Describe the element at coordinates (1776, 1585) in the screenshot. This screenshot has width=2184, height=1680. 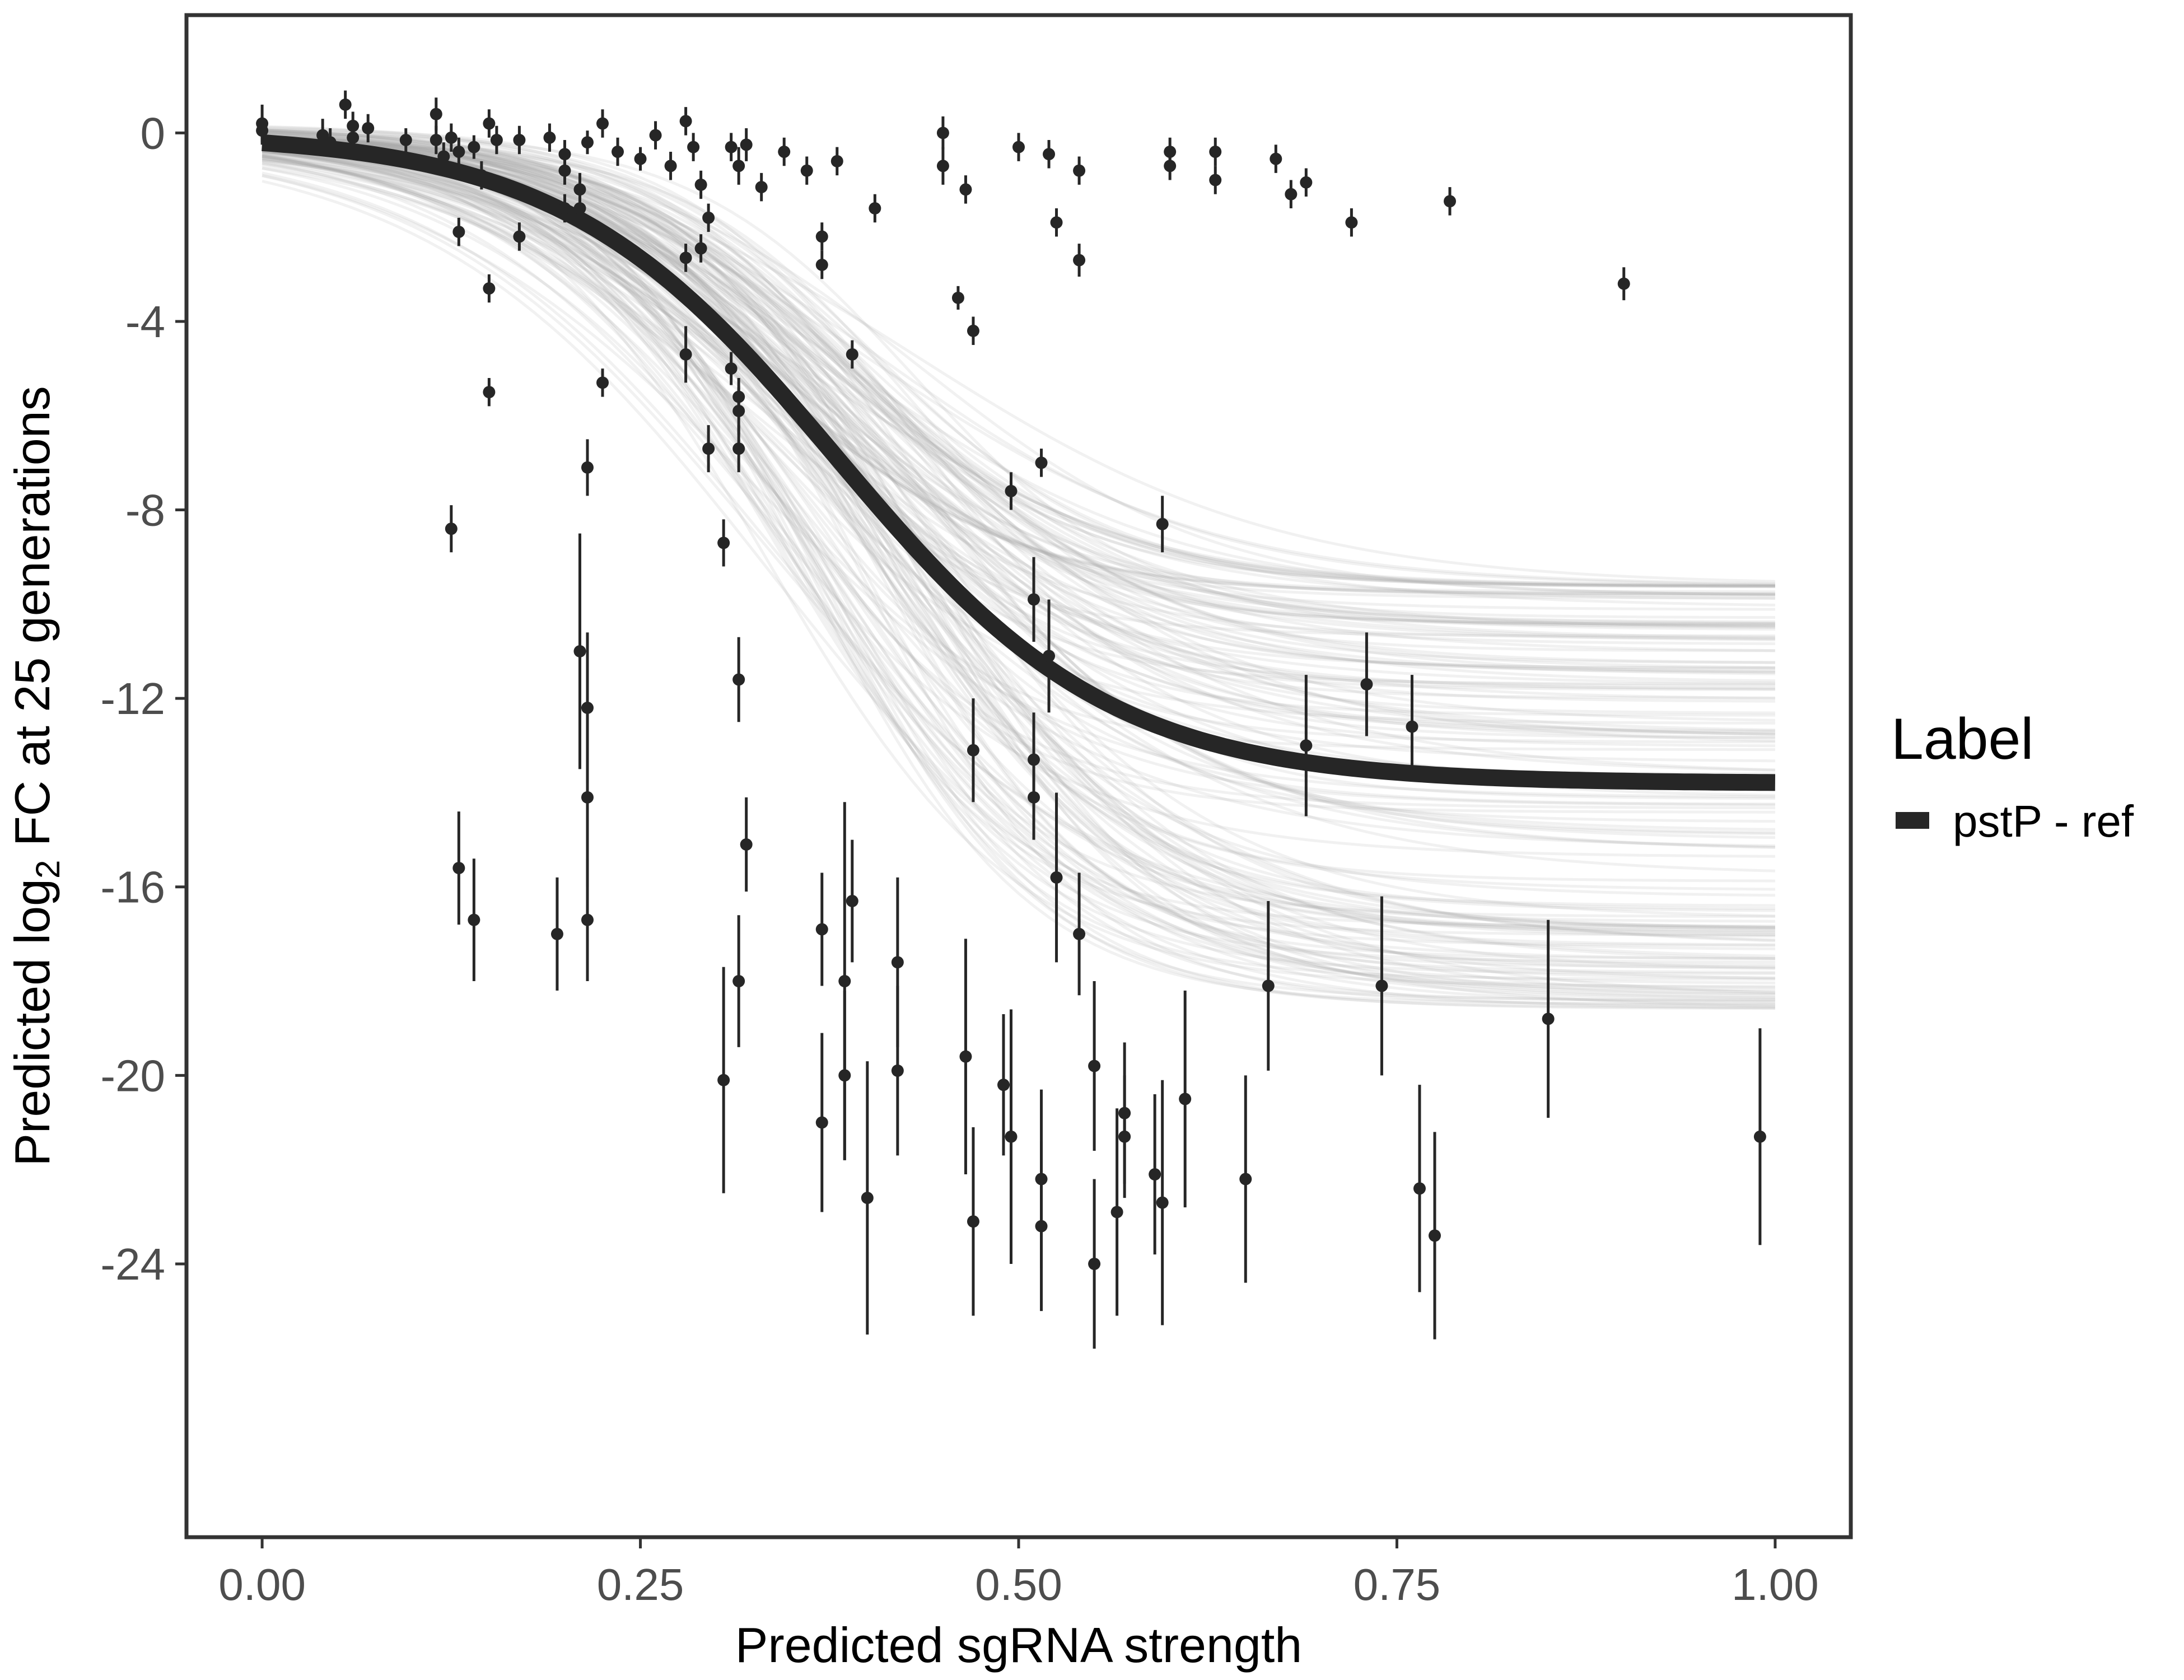
I see `x-tick-label: 1.00` at that location.